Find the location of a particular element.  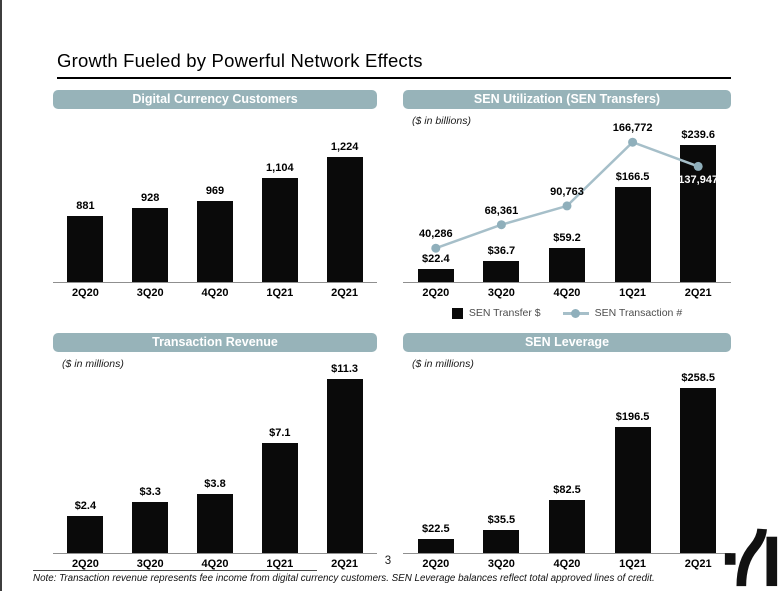

bar-column: $196.5 is located at coordinates (633, 465).